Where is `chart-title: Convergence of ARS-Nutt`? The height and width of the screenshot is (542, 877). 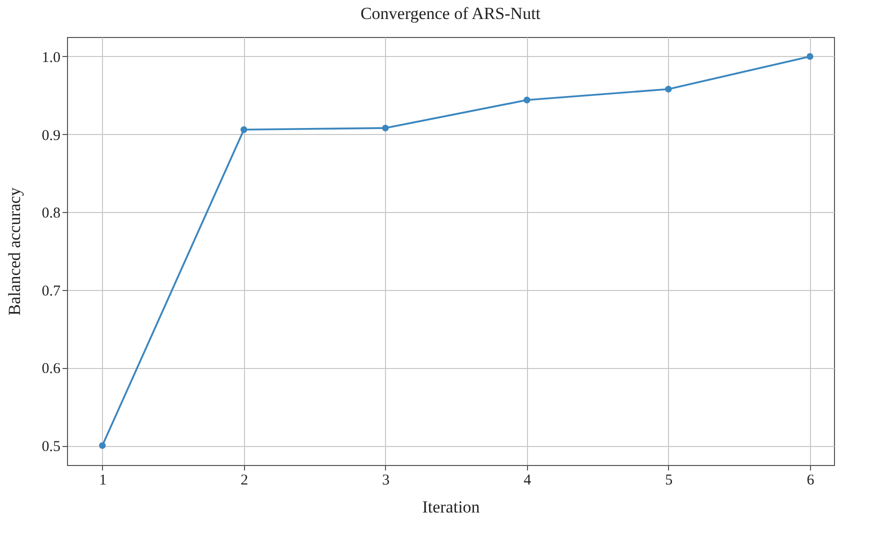 chart-title: Convergence of ARS-Nutt is located at coordinates (450, 13).